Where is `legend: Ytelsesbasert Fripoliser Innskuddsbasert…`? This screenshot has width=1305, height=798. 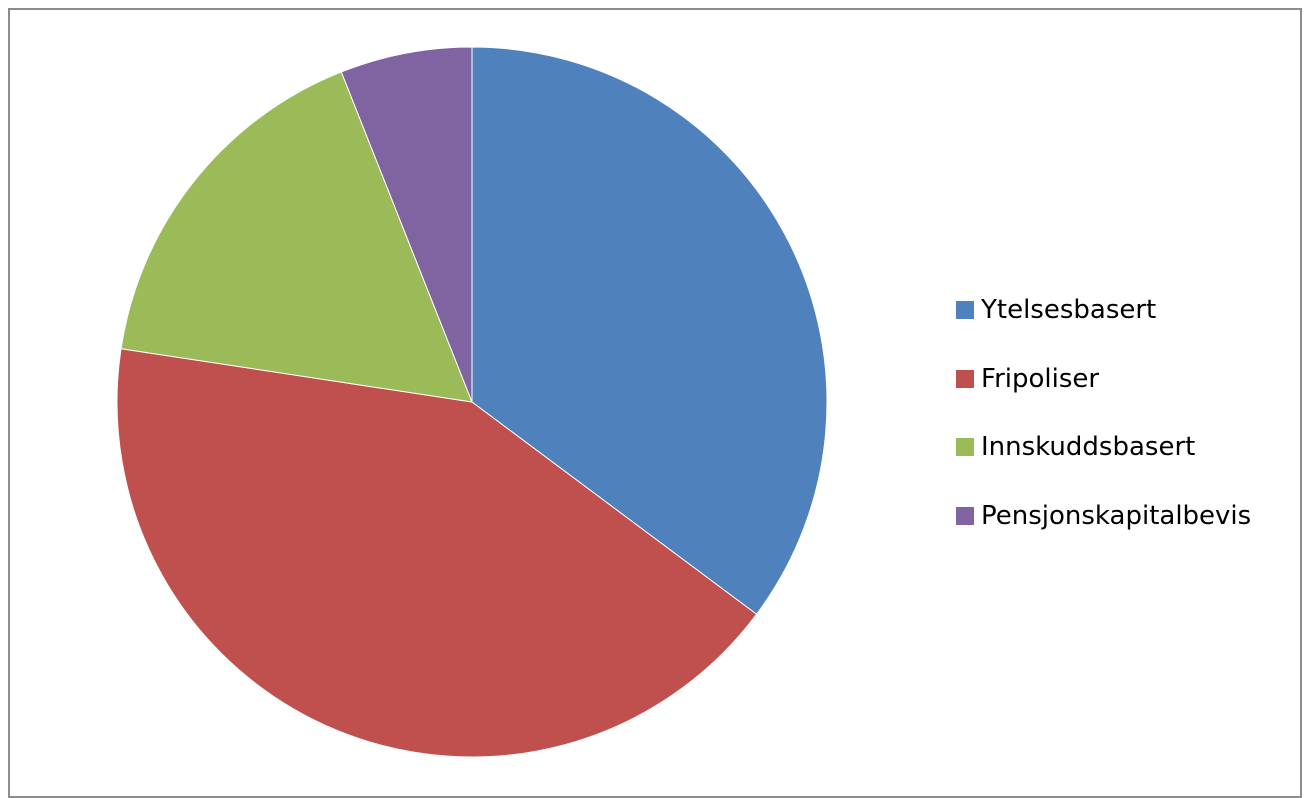
legend: Ytelsesbasert Fripoliser Innskuddsbasert… is located at coordinates (1103, 430).